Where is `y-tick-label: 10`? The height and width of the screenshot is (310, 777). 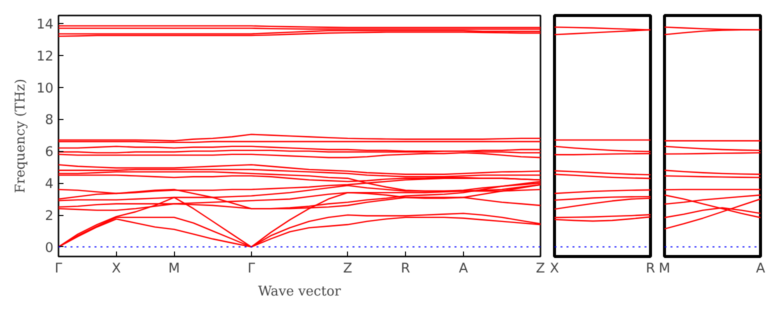 y-tick-label: 10 is located at coordinates (45, 88).